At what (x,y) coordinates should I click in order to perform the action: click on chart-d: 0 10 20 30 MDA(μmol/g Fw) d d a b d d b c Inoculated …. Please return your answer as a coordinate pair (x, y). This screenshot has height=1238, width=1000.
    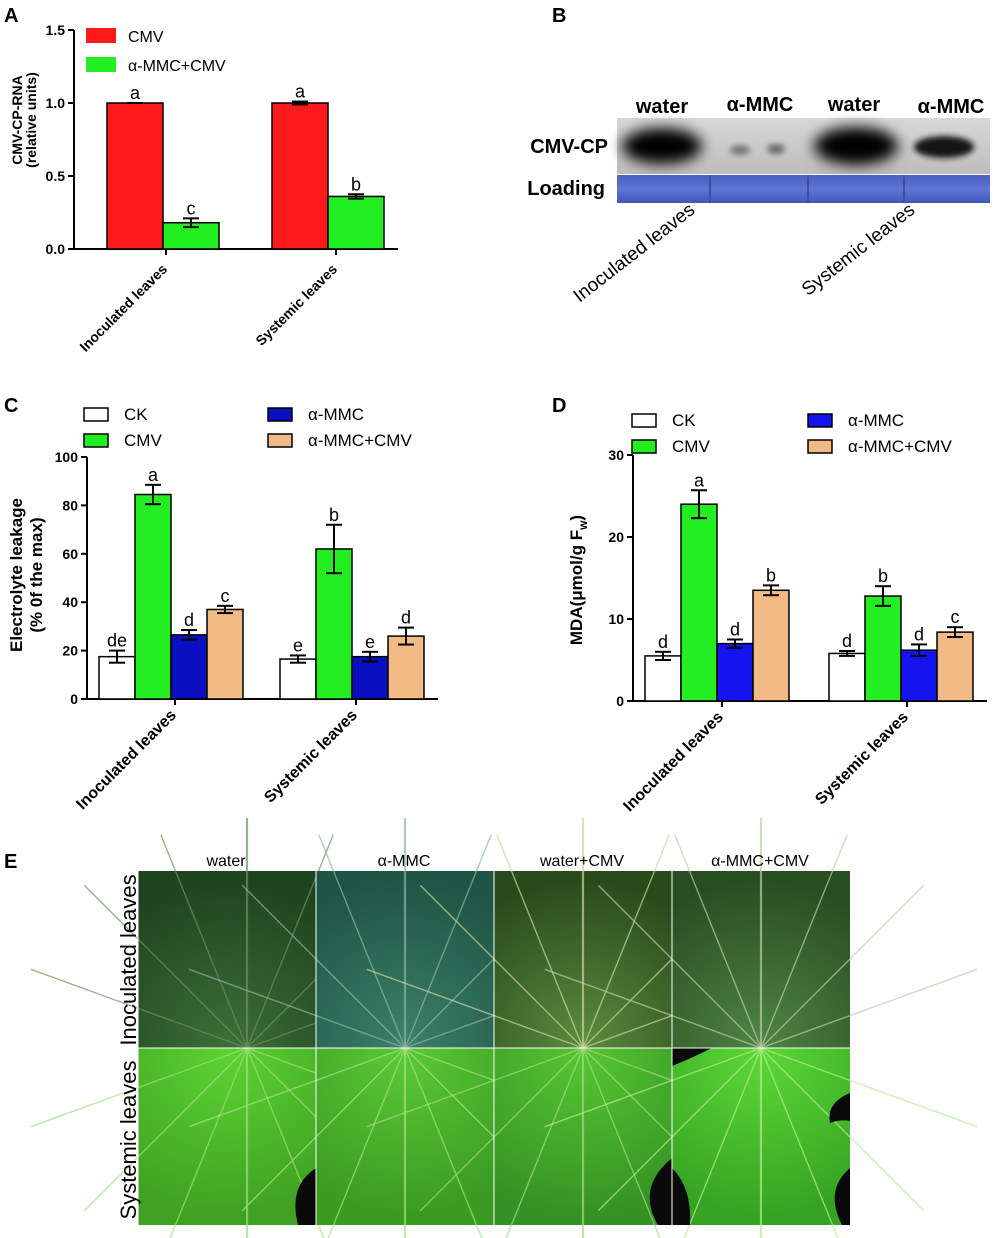
    Looking at the image, I should click on (777, 613).